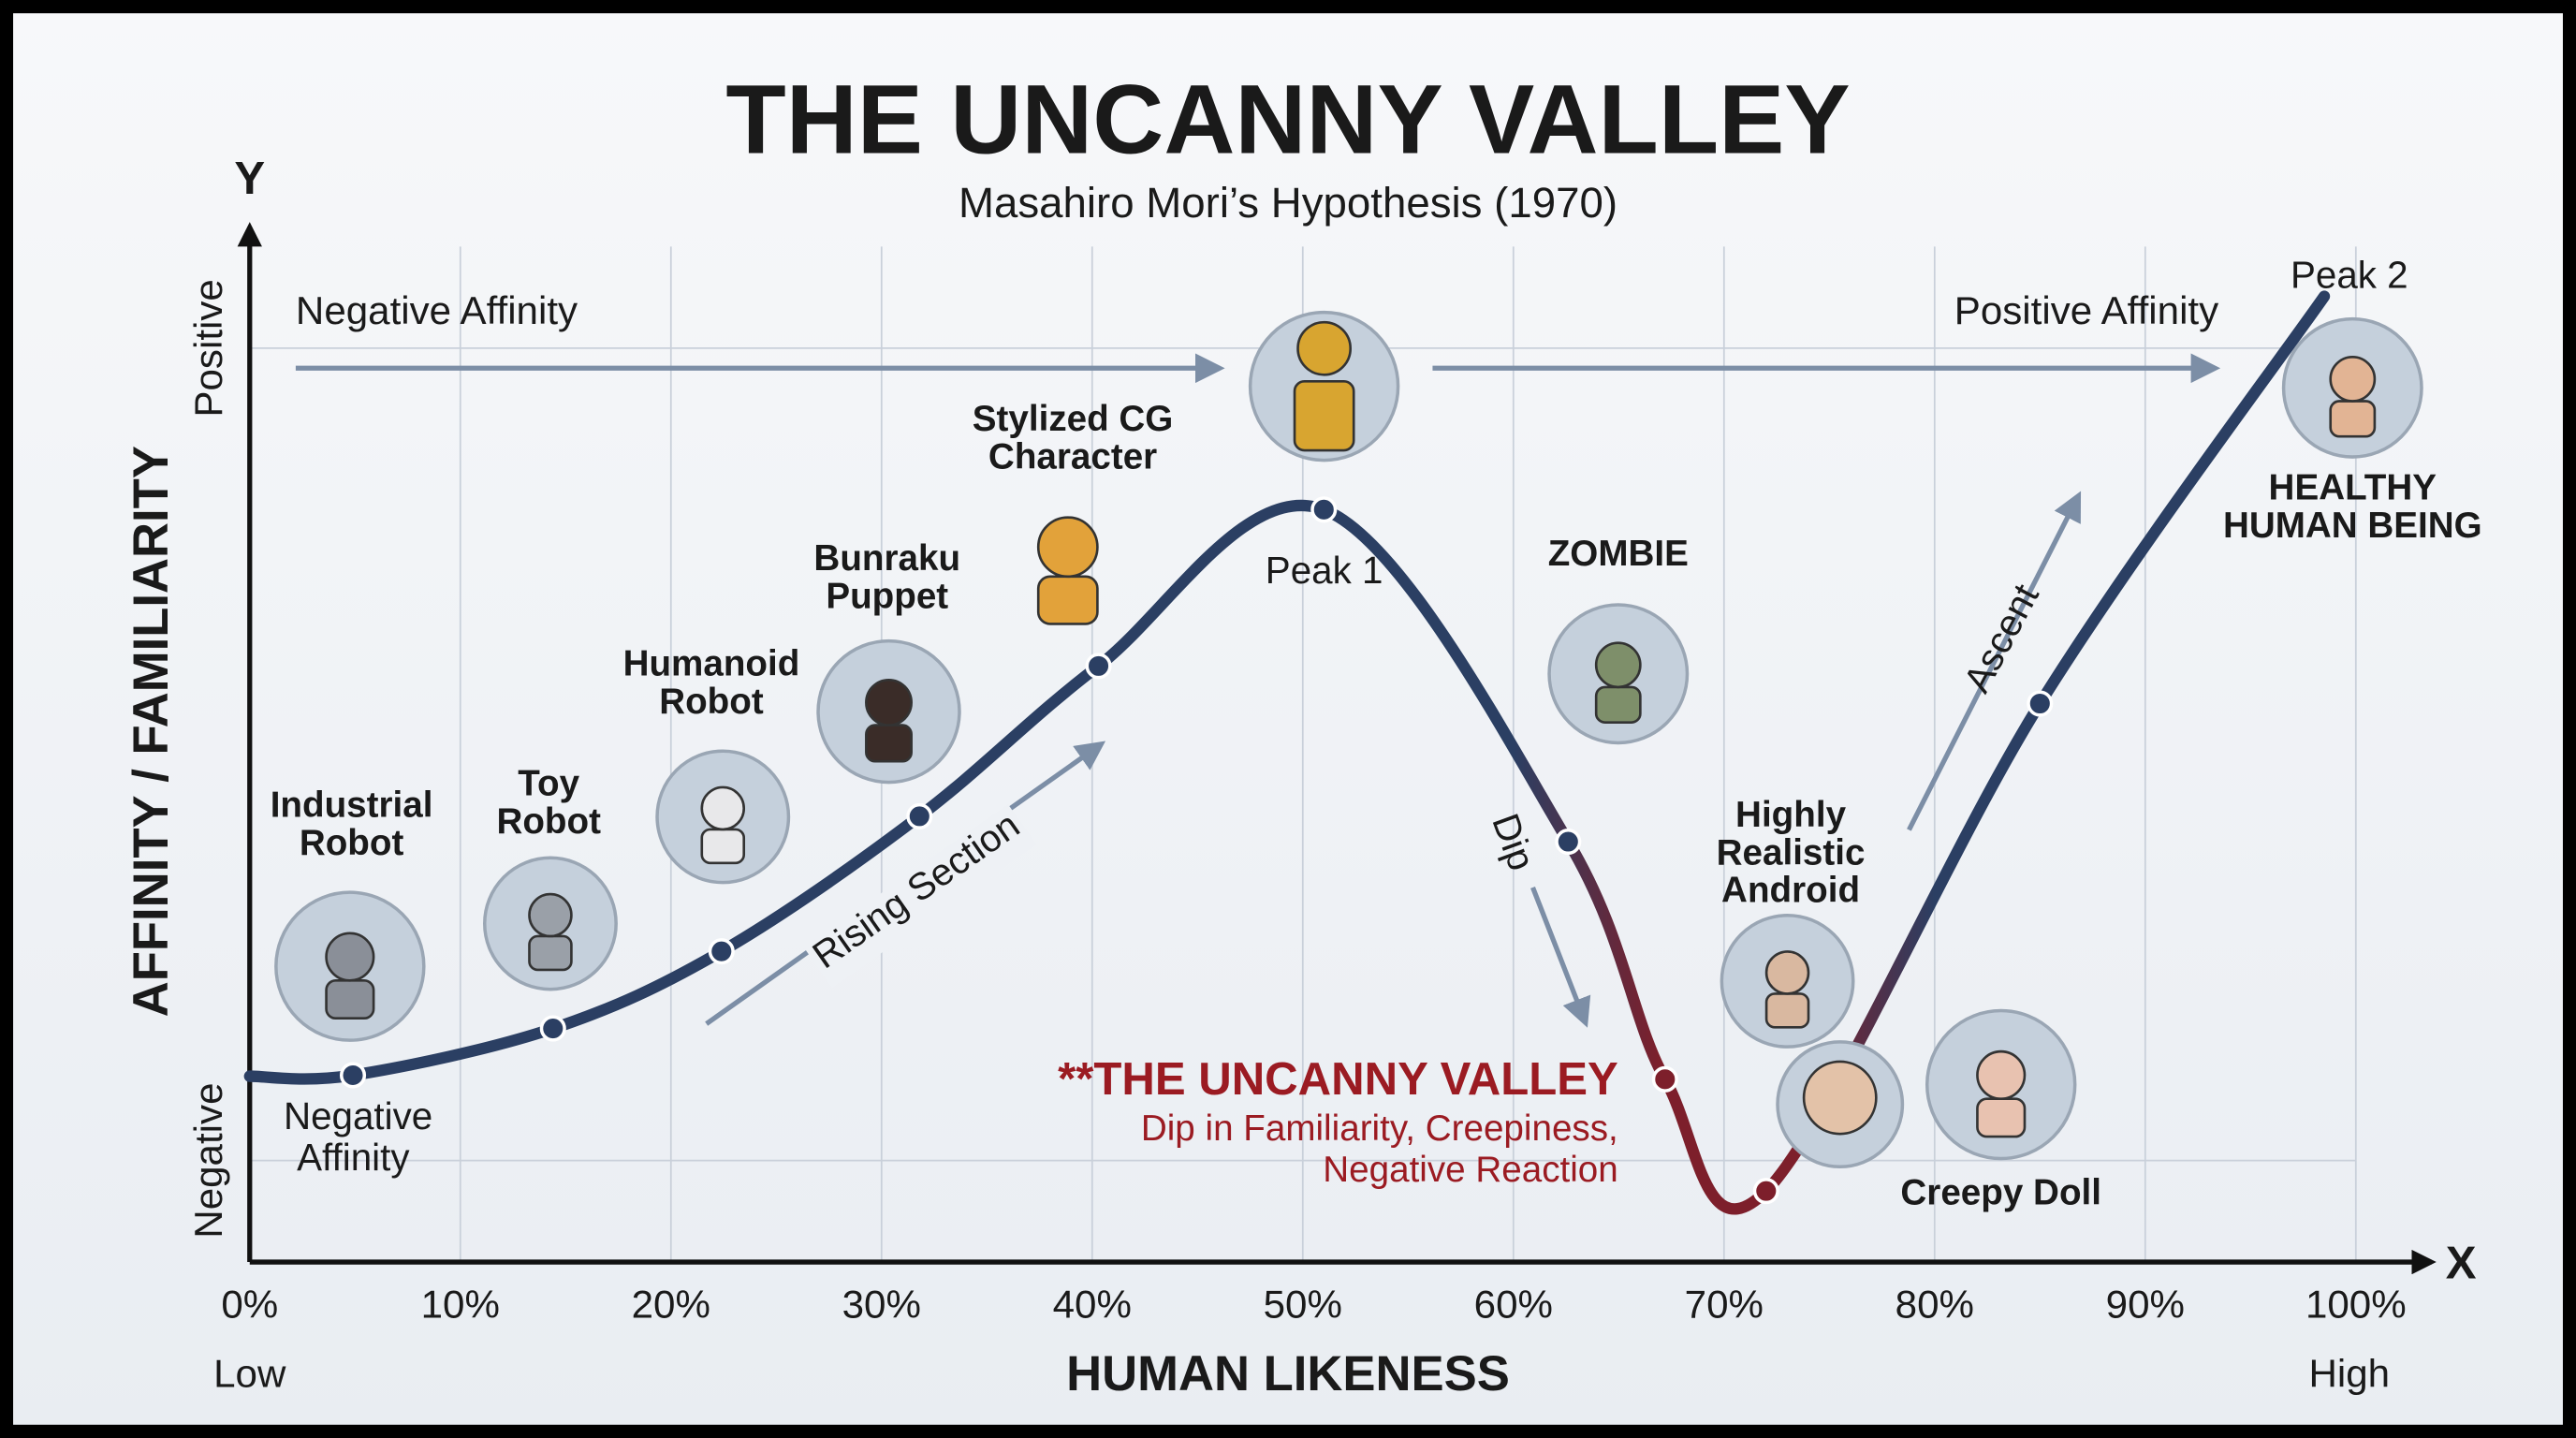 The width and height of the screenshot is (2576, 1438). I want to click on figure-label: Industrial, so click(352, 805).